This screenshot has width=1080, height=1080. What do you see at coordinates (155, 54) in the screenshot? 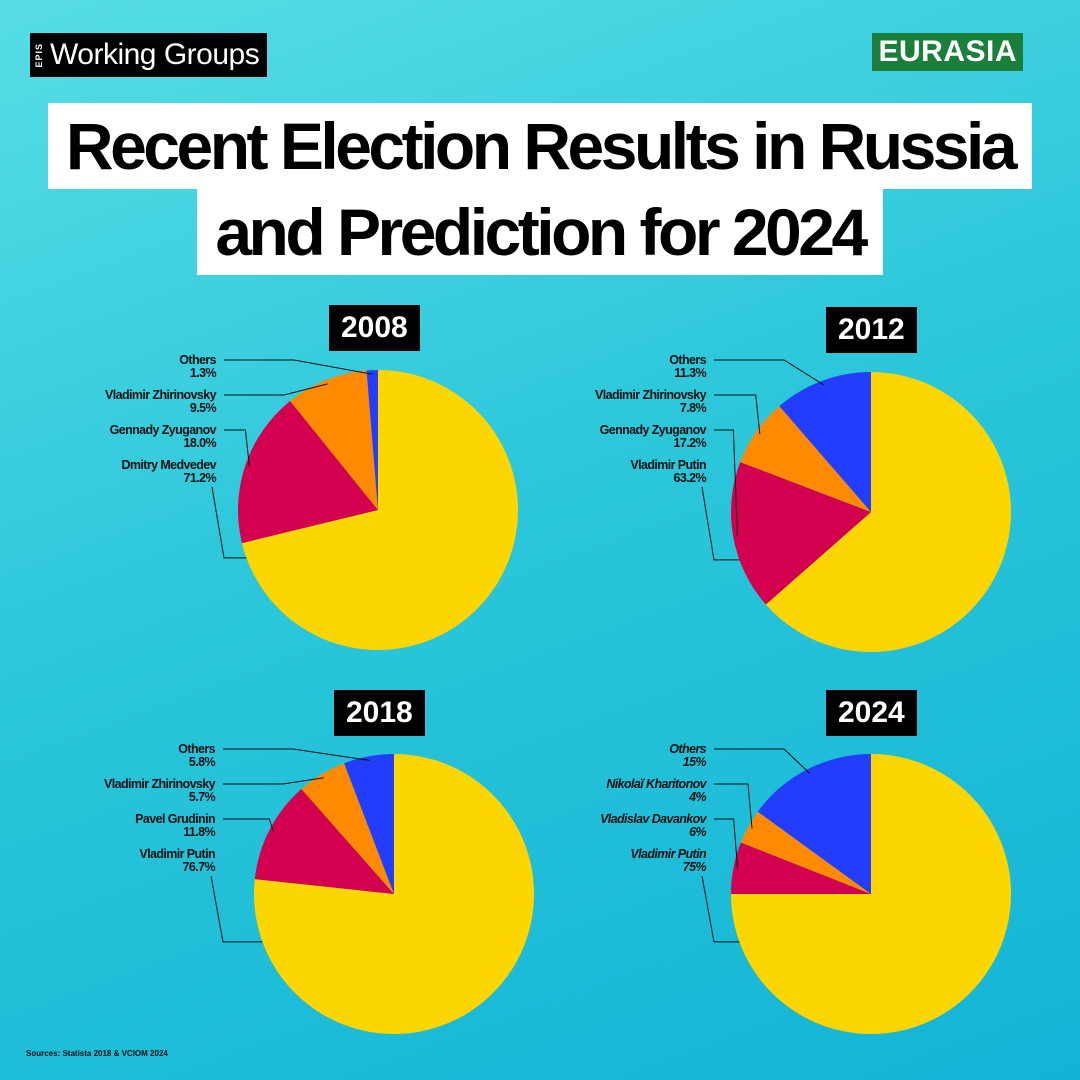
I see `brand-name: Working Groups` at bounding box center [155, 54].